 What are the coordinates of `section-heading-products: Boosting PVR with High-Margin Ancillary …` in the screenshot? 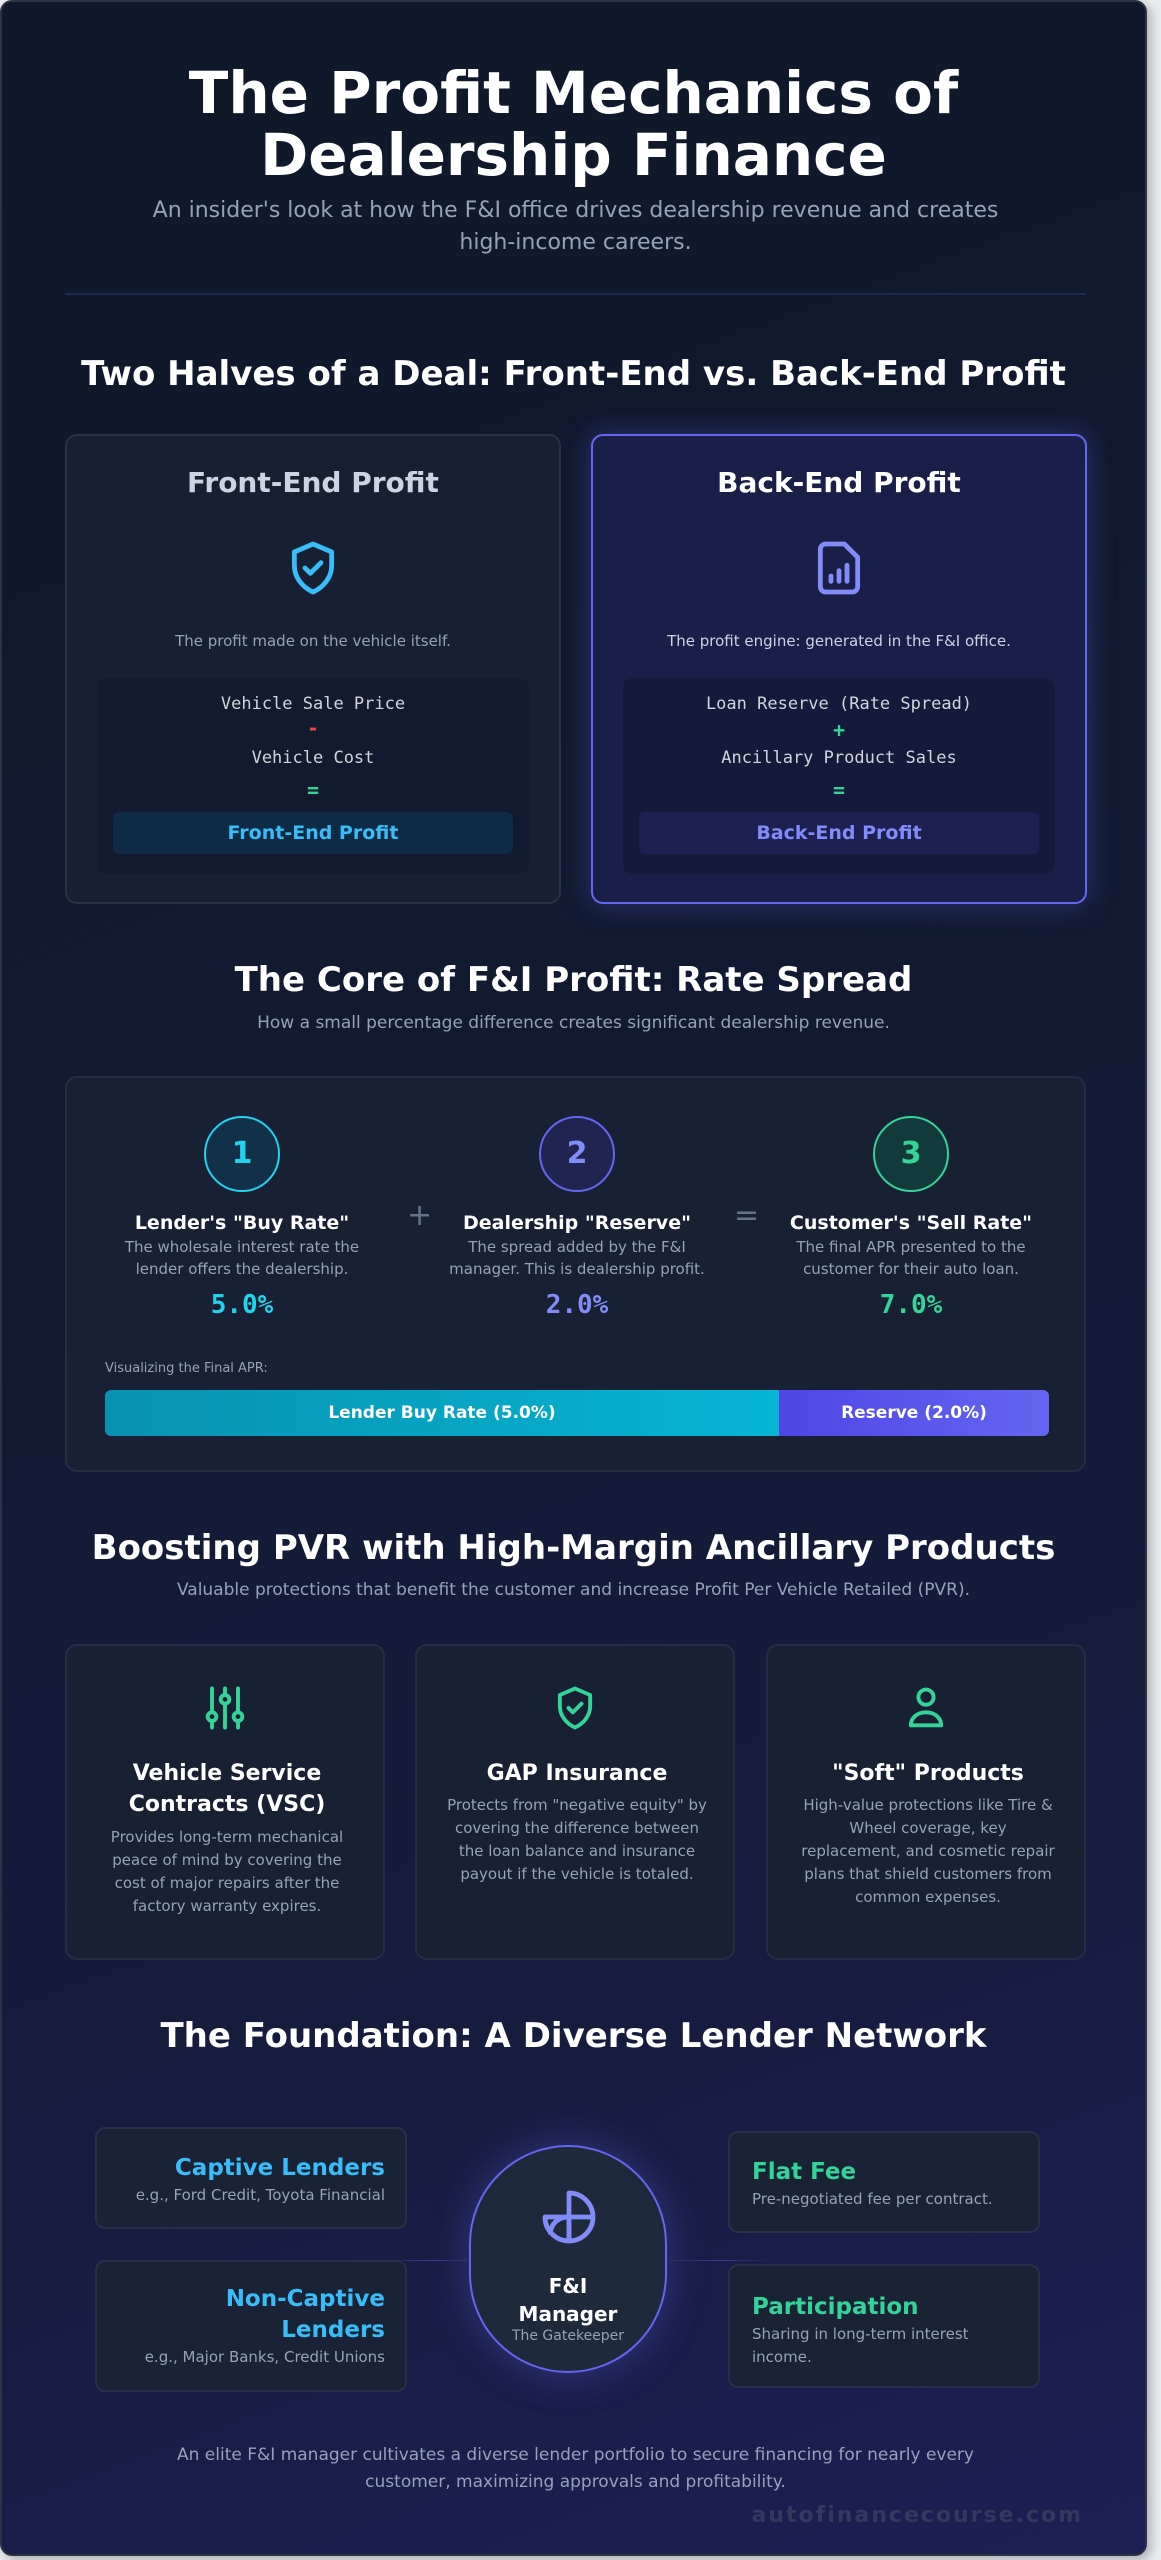 It's located at (573, 1548).